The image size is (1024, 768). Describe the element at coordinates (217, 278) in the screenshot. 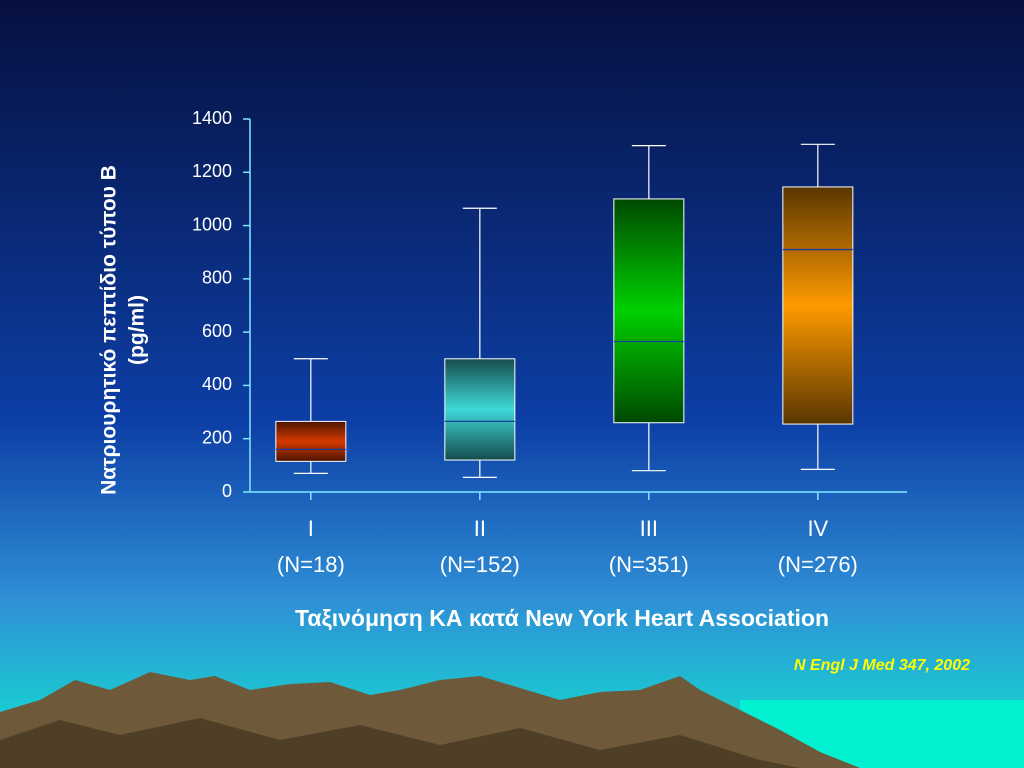

I see `y-tick-label: 800` at that location.